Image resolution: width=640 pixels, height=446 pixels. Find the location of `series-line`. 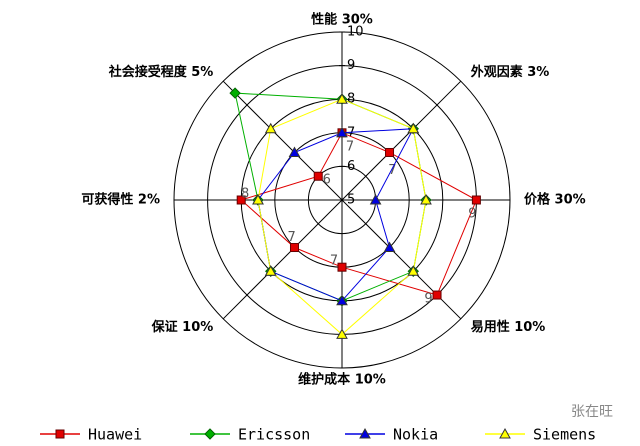

series-line is located at coordinates (330, 197).